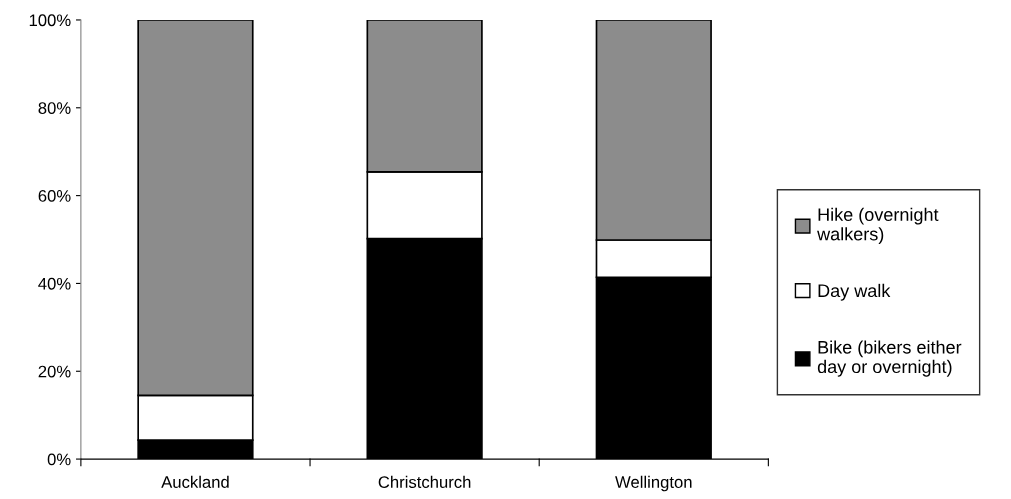  Describe the element at coordinates (878, 226) in the screenshot. I see `legend-label: Hike (overnight walkers)` at that location.